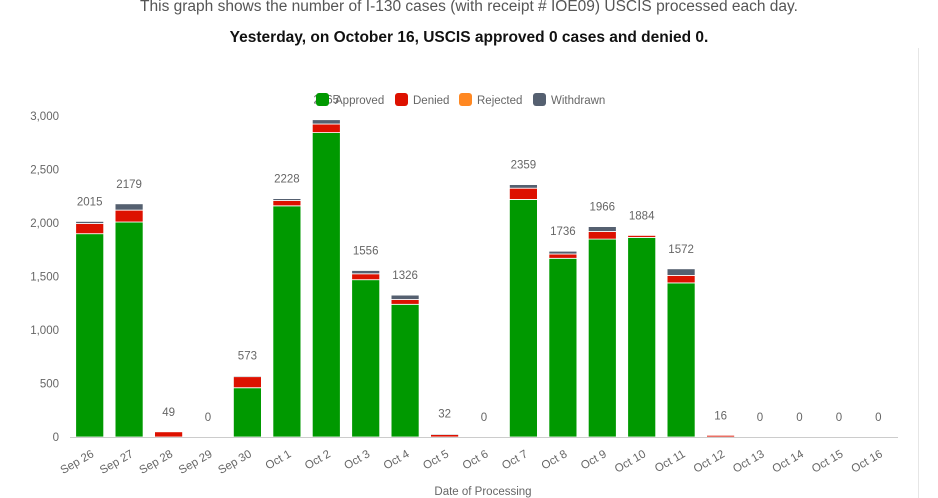 The image size is (938, 498). I want to click on bar-total-label: 573, so click(247, 357).